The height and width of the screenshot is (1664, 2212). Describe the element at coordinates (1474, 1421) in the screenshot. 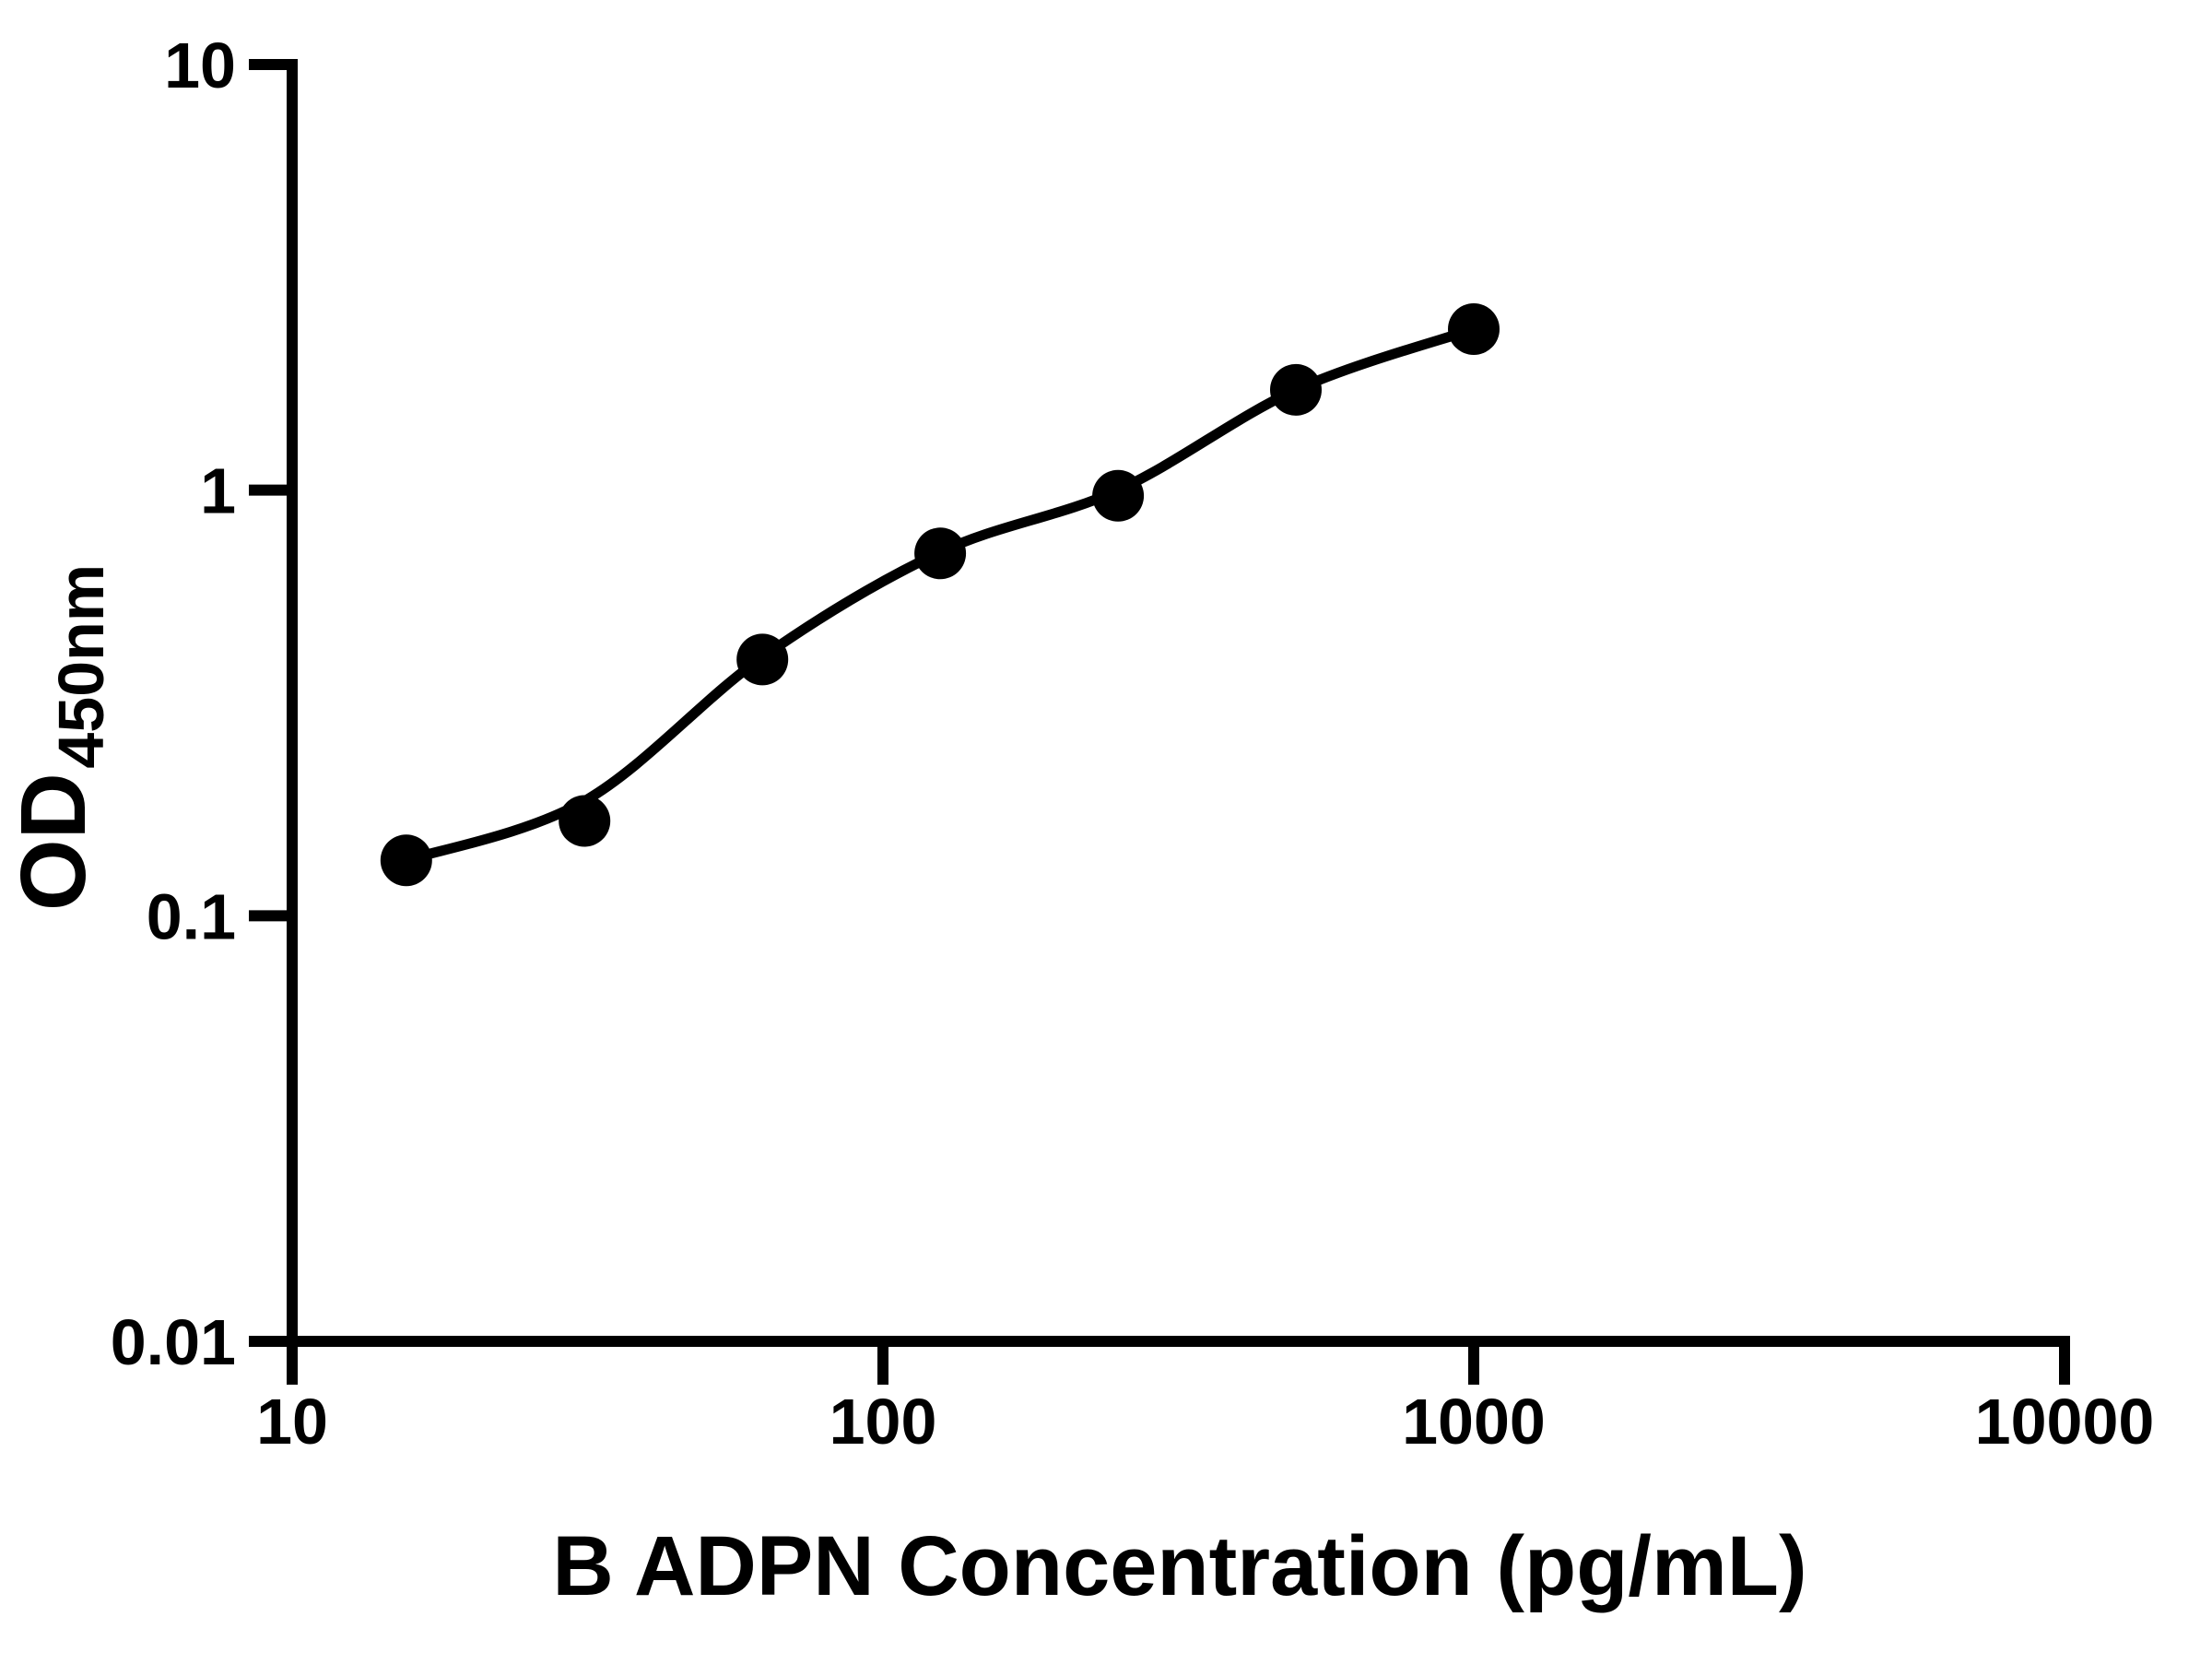

I see `x-tick-label: 1000` at that location.